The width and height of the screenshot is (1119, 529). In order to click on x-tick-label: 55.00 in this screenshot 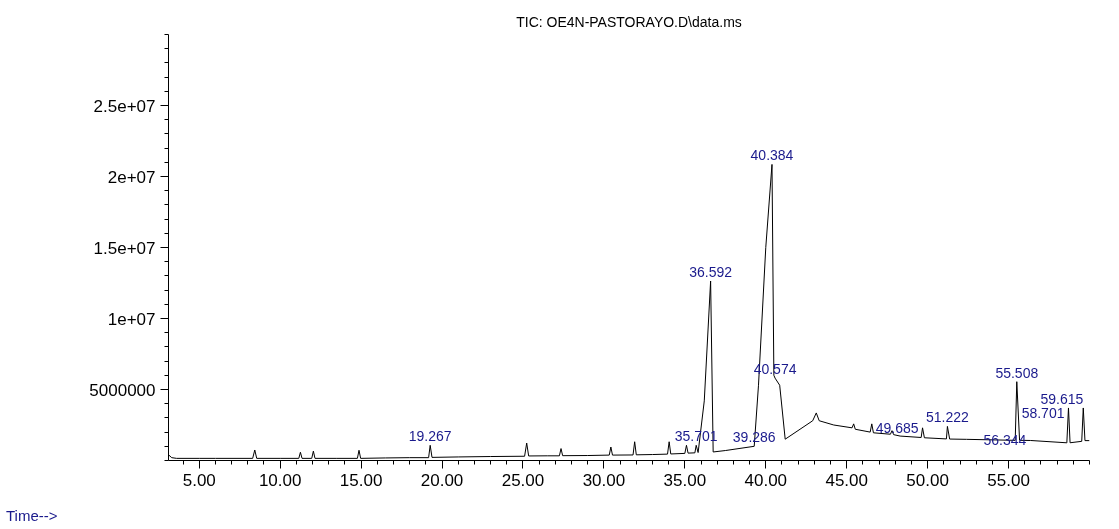, I will do `click(1008, 480)`.